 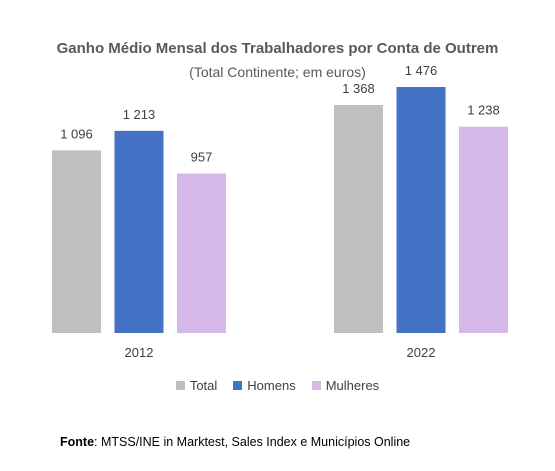 I want to click on data-label-mulheres-2022: 1 238, so click(x=483, y=110).